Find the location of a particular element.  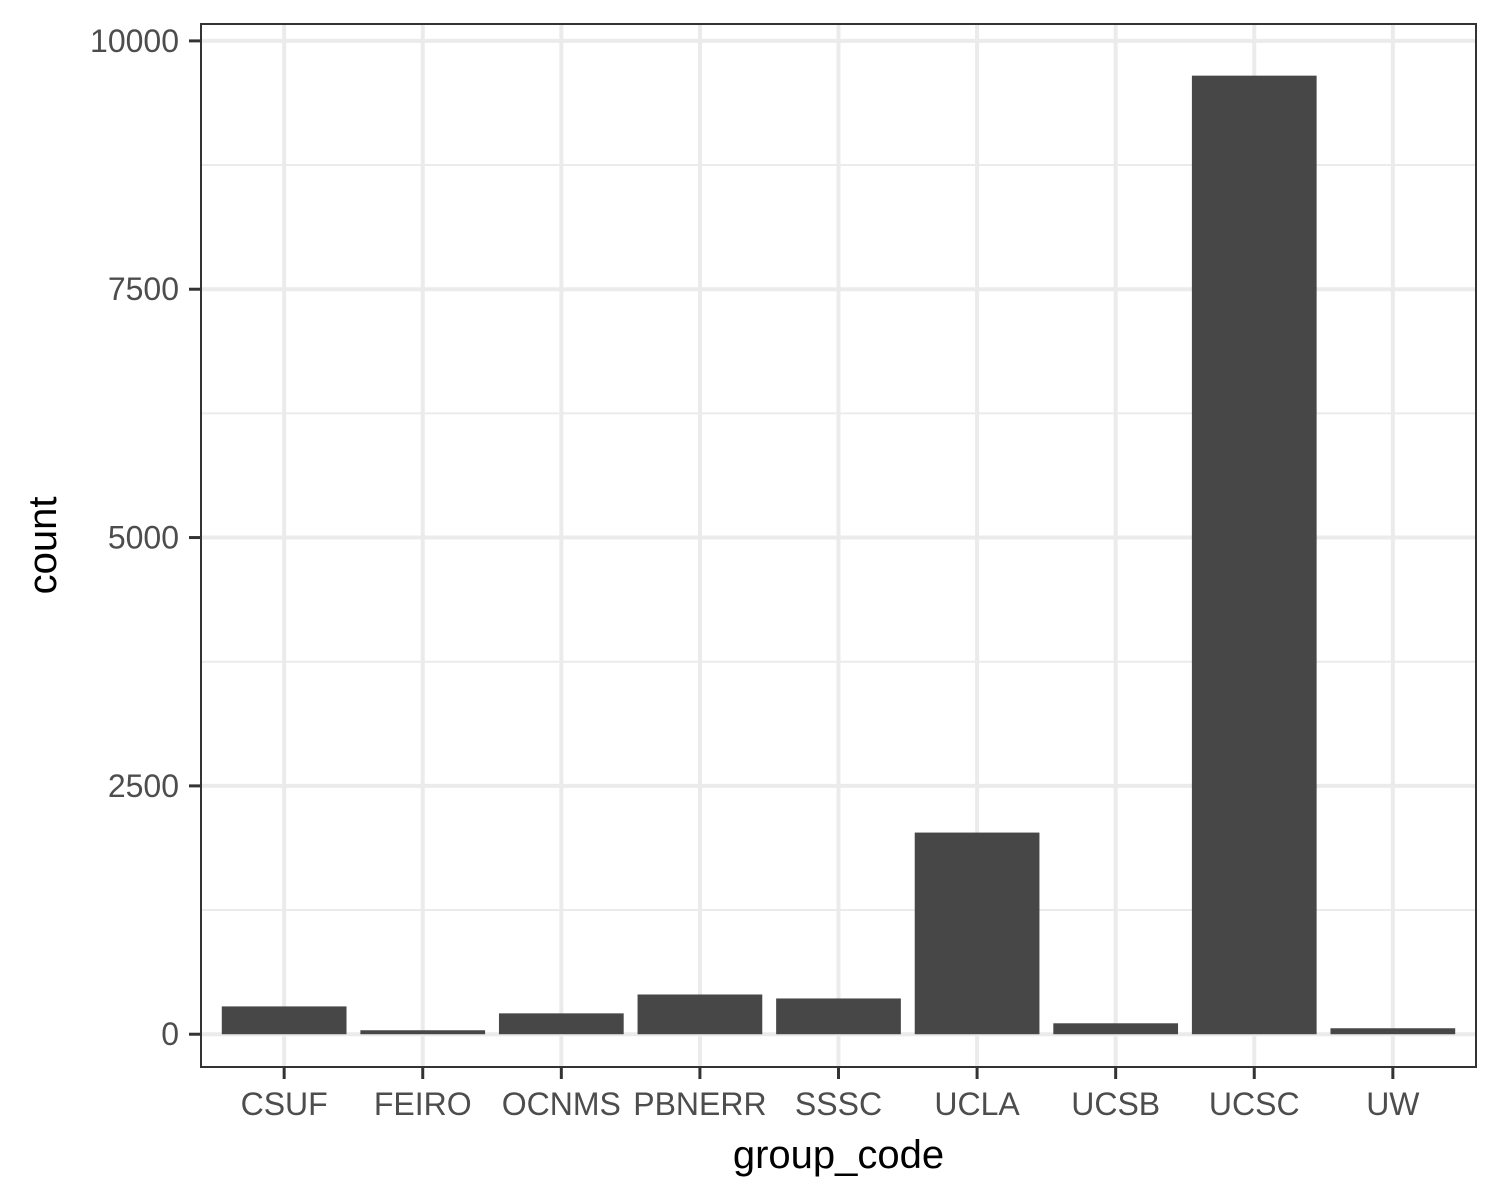

y-axis-title: count is located at coordinates (43, 546).